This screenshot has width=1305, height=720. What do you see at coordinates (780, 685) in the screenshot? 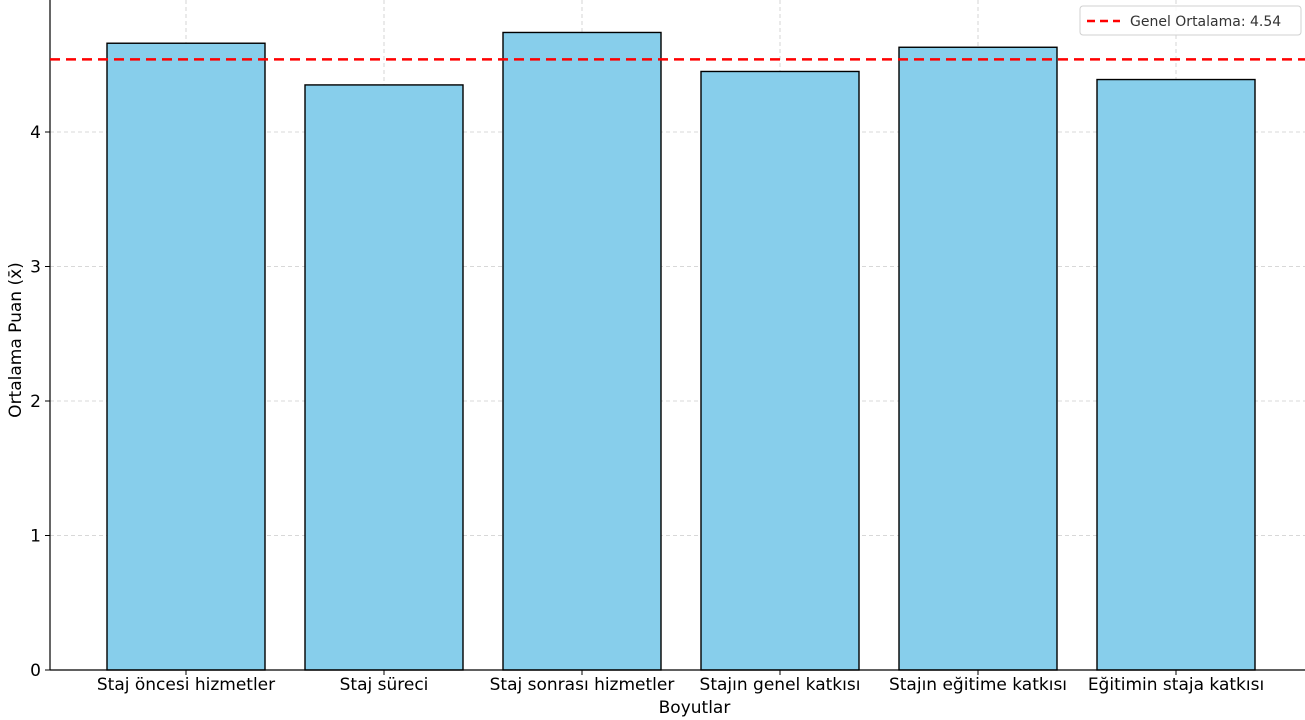
I see `x-tick-label: Stajın genel katkısı` at bounding box center [780, 685].